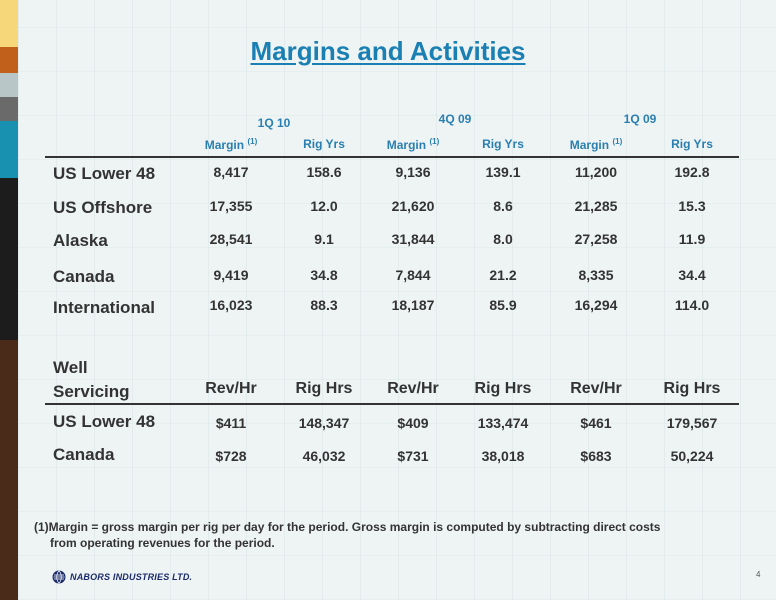 The height and width of the screenshot is (600, 776). What do you see at coordinates (413, 239) in the screenshot?
I see `table-cell: 31,844` at bounding box center [413, 239].